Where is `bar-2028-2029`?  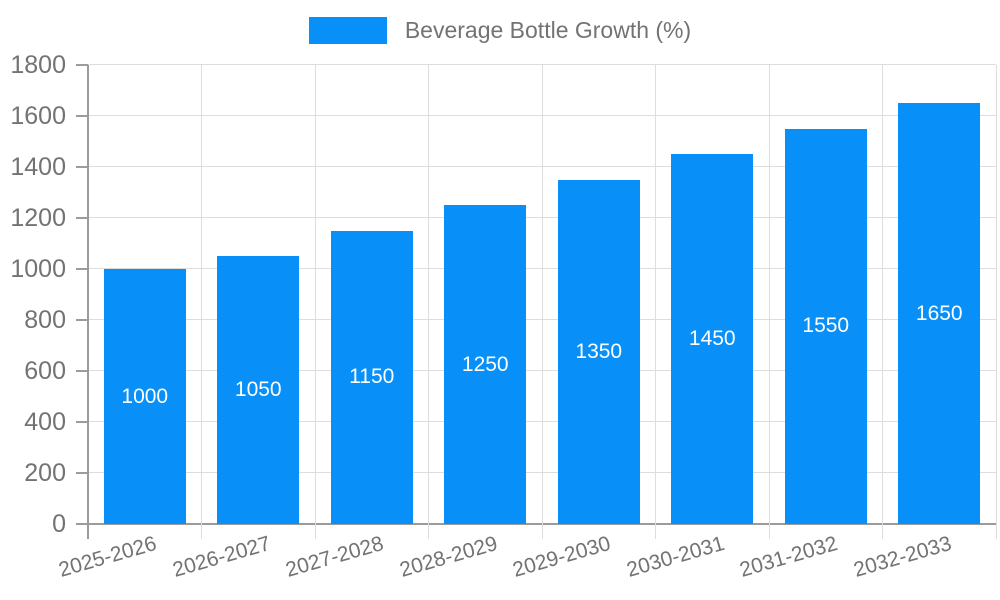 bar-2028-2029 is located at coordinates (485, 364).